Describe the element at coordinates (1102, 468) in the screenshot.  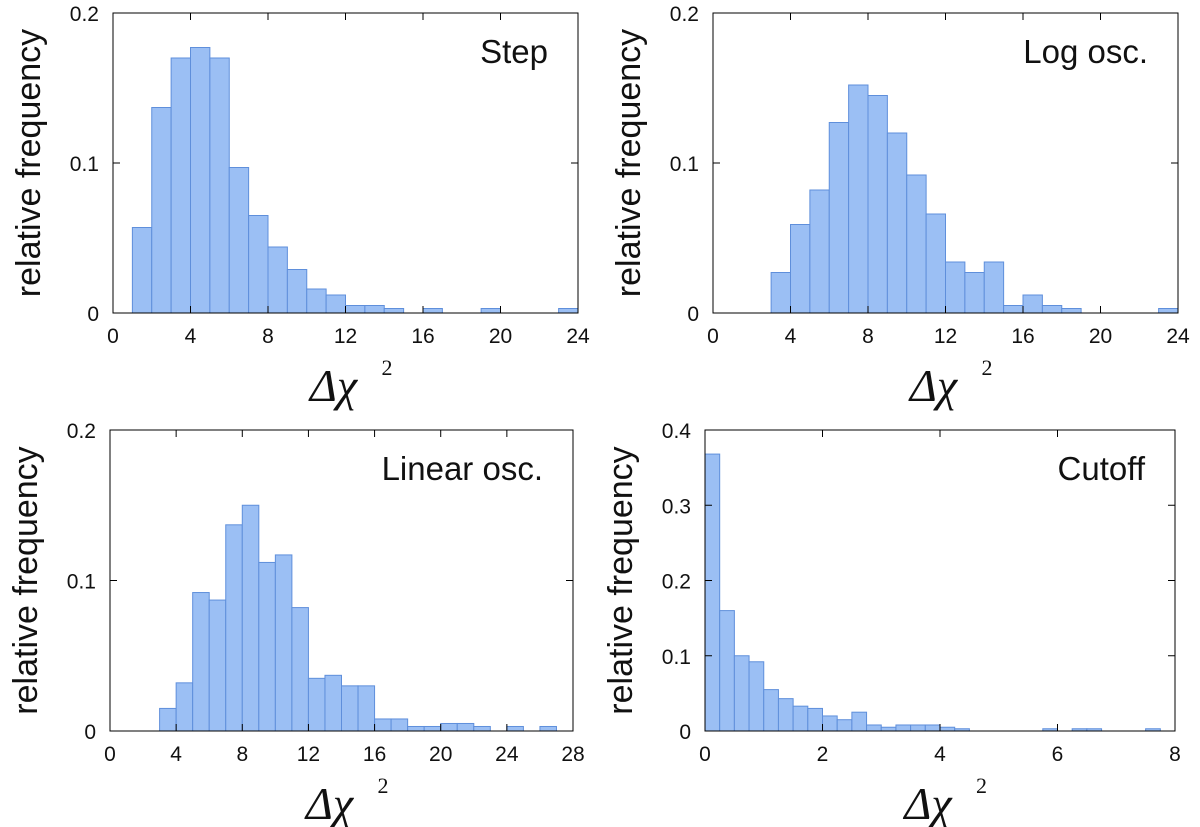
I see `panel-title: Cutoff` at that location.